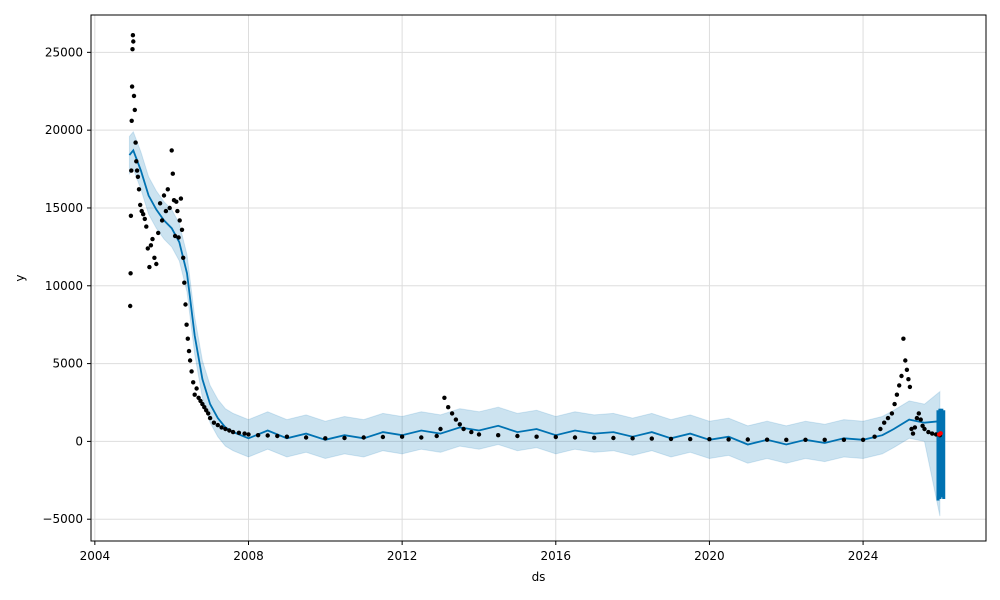 Image resolution: width=1000 pixels, height=600 pixels. What do you see at coordinates (62, 519) in the screenshot?
I see `y-tick-label: −5000` at bounding box center [62, 519].